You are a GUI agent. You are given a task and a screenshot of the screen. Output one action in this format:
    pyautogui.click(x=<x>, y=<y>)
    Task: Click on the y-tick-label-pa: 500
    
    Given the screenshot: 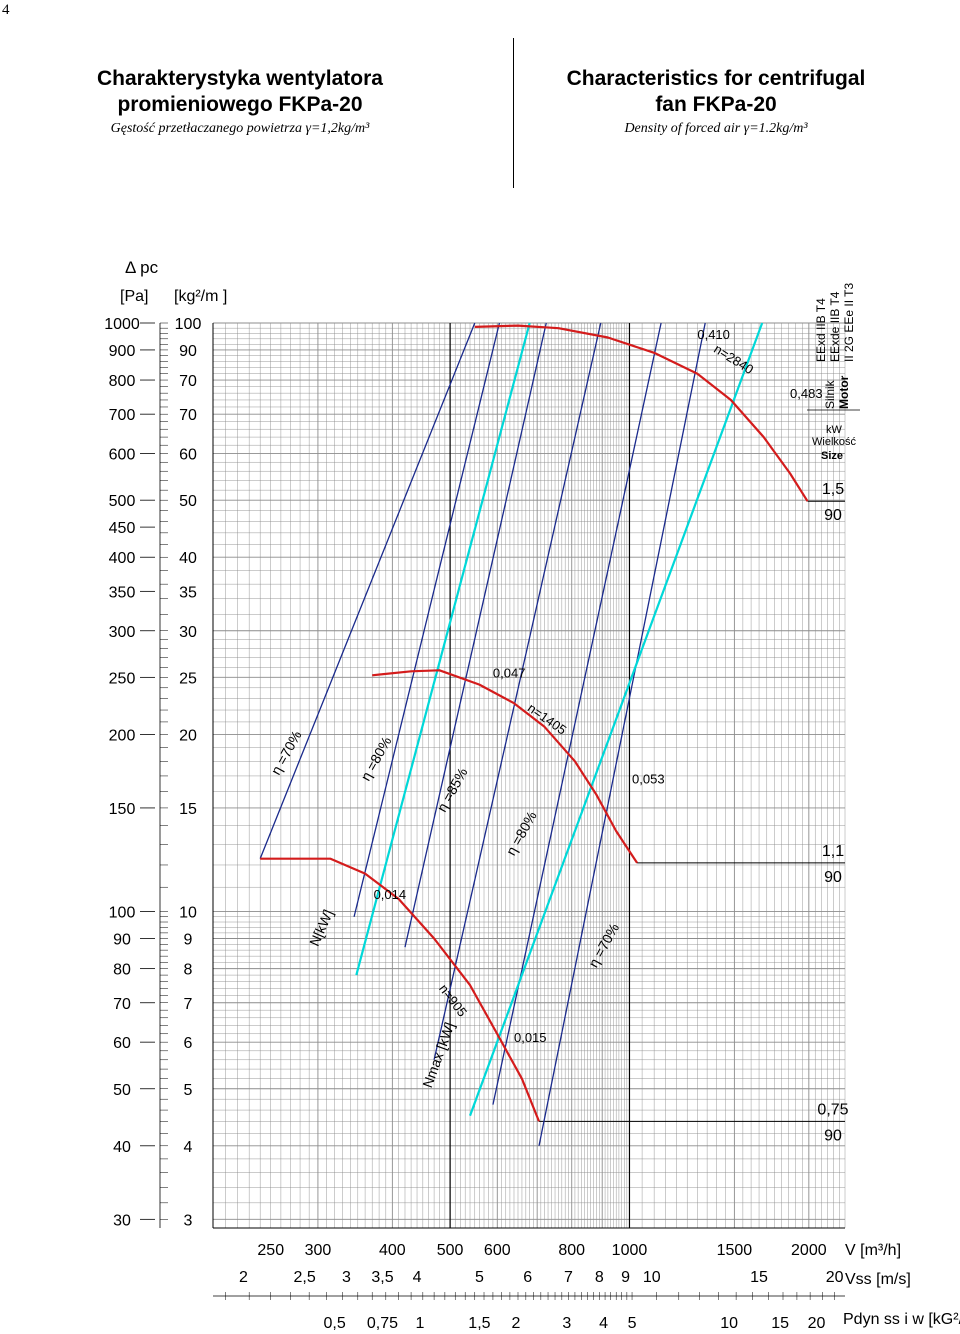 What is the action you would take?
    pyautogui.click(x=122, y=501)
    